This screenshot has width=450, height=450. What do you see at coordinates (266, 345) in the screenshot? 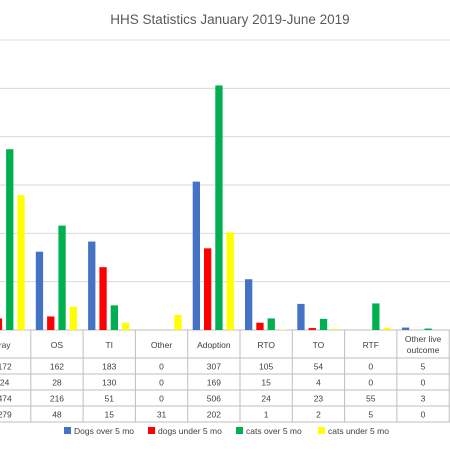
I see `category-label: RTO` at bounding box center [266, 345].